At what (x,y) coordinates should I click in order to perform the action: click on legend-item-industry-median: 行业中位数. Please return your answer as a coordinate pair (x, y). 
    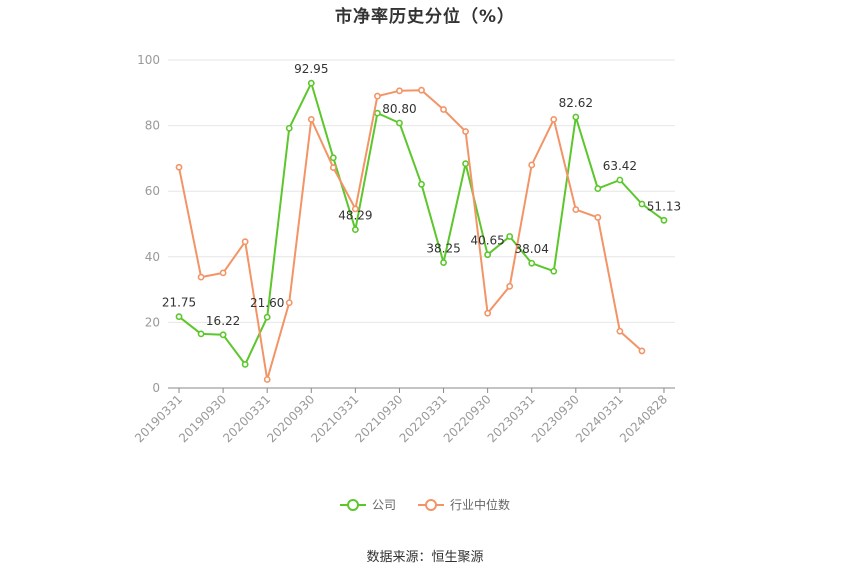
    Looking at the image, I should click on (464, 504).